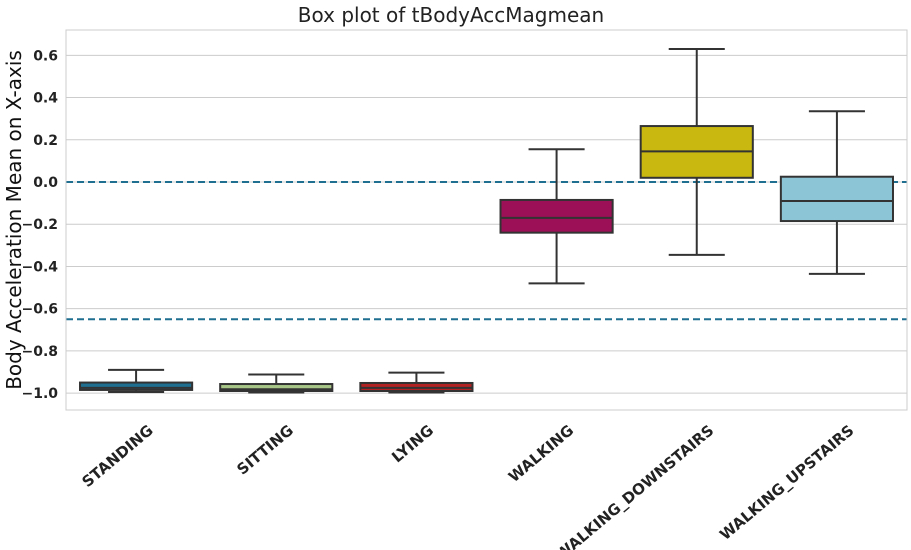 The width and height of the screenshot is (911, 550). What do you see at coordinates (39, 310) in the screenshot?
I see `y-tick-label: −0.6` at bounding box center [39, 310].